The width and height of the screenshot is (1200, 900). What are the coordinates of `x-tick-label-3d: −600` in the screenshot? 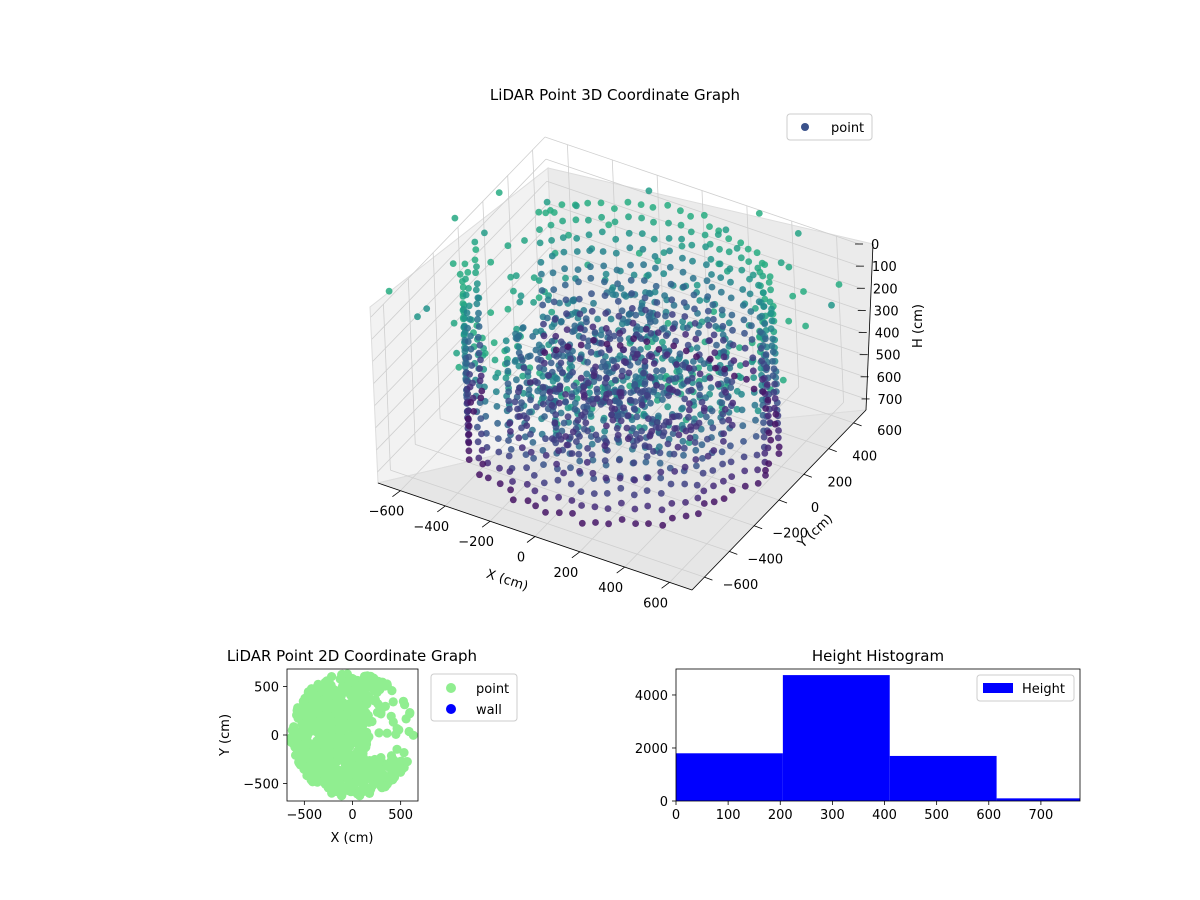 It's located at (387, 512).